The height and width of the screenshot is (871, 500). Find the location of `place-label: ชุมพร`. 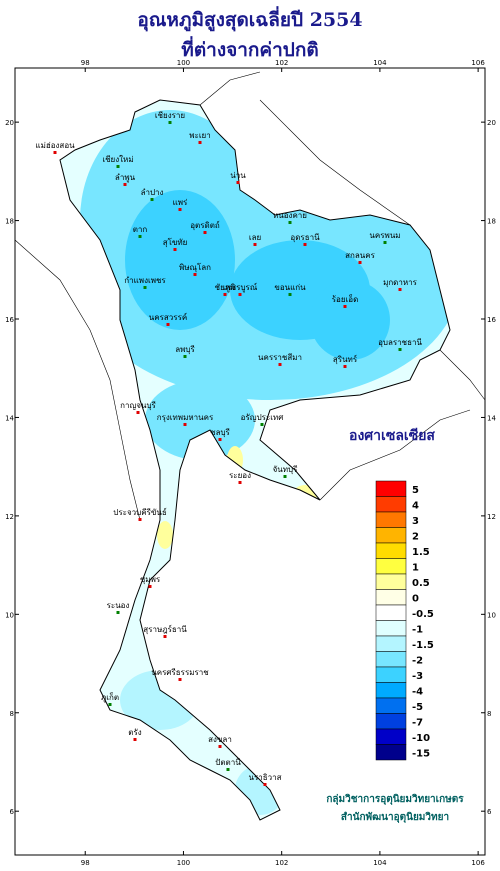

place-label: ชุมพร is located at coordinates (150, 579).